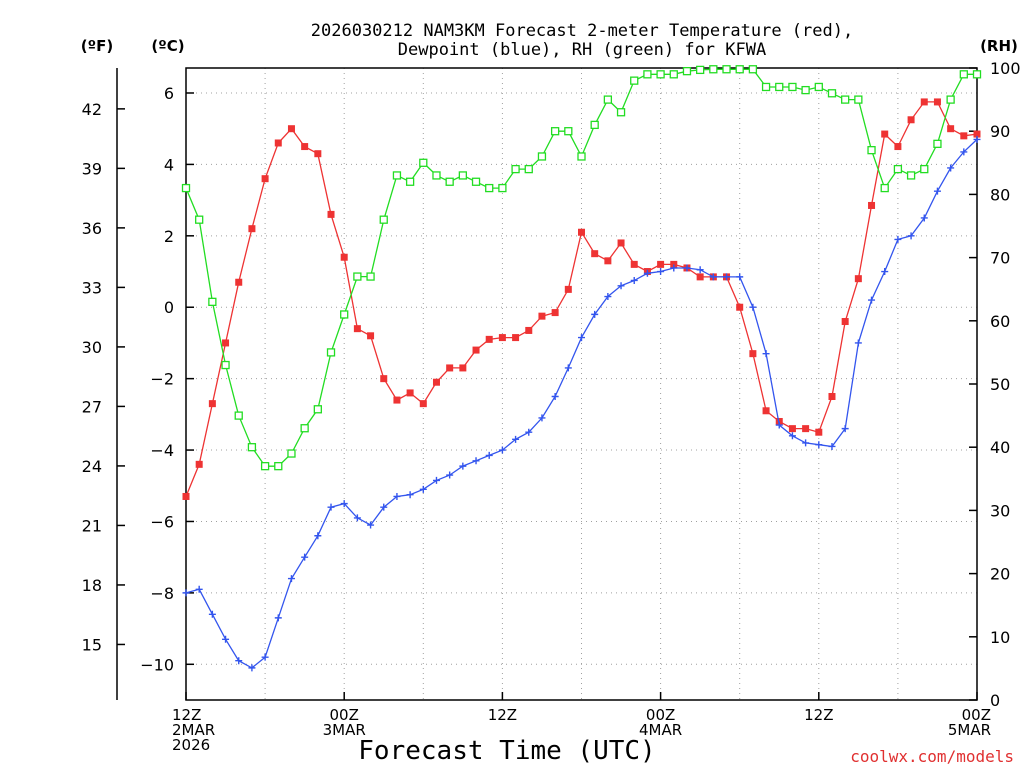  I want to click on x-tick-label: 2026, so click(191, 745).